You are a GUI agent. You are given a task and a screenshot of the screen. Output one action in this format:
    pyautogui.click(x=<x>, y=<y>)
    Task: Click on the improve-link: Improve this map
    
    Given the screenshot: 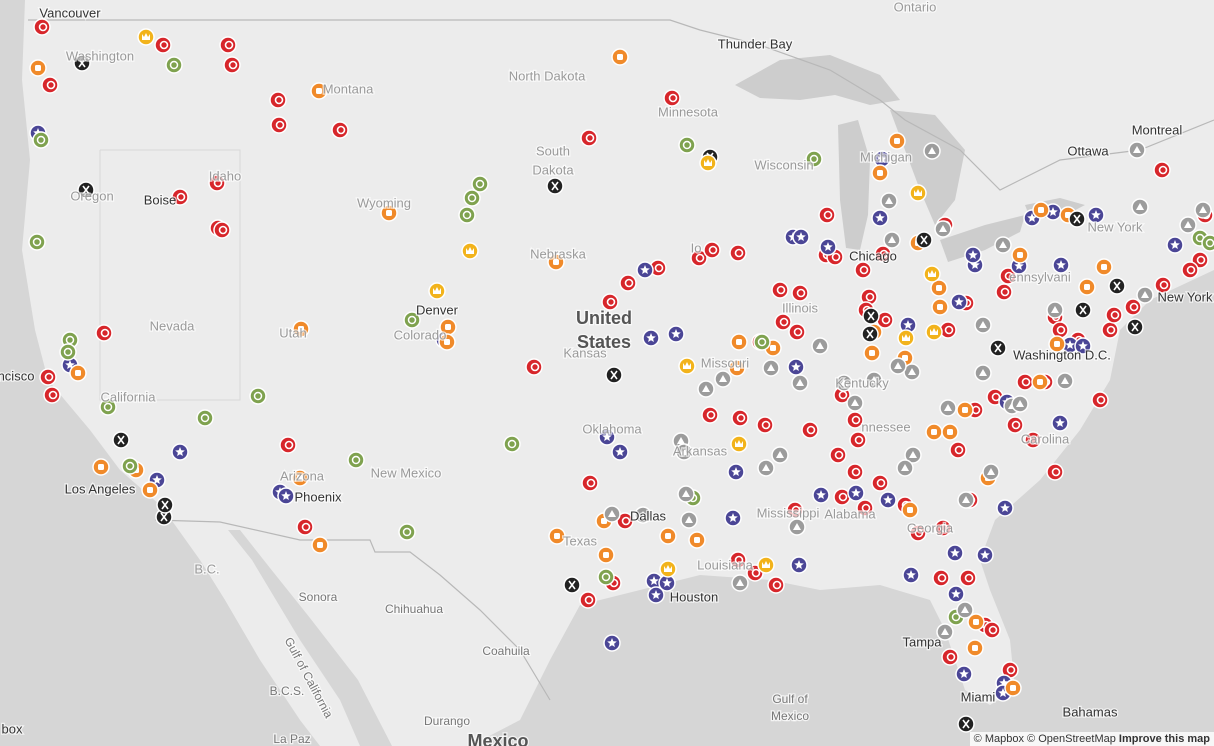 What is the action you would take?
    pyautogui.click(x=1164, y=739)
    